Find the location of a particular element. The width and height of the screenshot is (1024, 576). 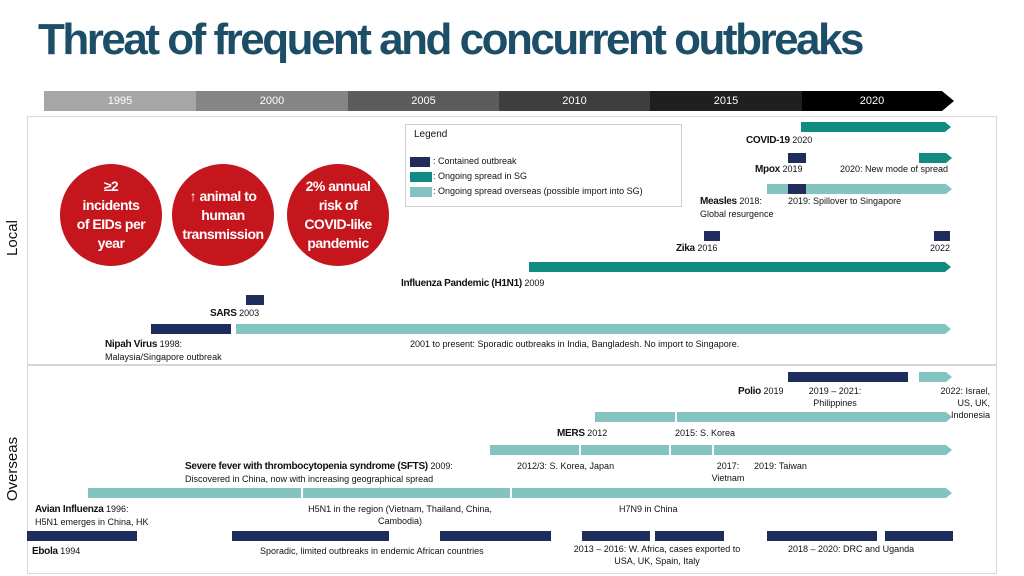

local-label: Local is located at coordinates (12, 238).